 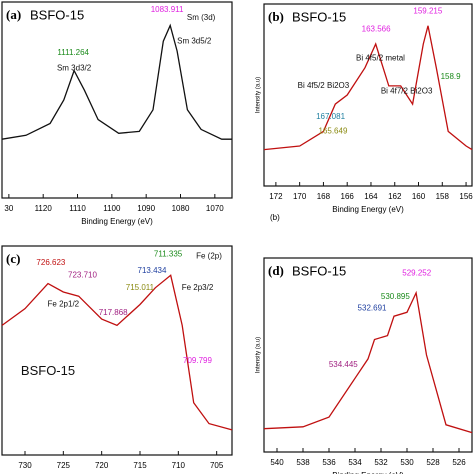 What do you see at coordinates (459, 462) in the screenshot?
I see `x-tick-label: 526` at bounding box center [459, 462].